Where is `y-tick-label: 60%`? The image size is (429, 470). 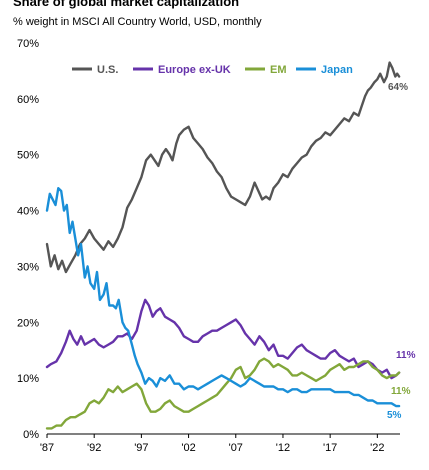
y-tick-label: 60% is located at coordinates (28, 100).